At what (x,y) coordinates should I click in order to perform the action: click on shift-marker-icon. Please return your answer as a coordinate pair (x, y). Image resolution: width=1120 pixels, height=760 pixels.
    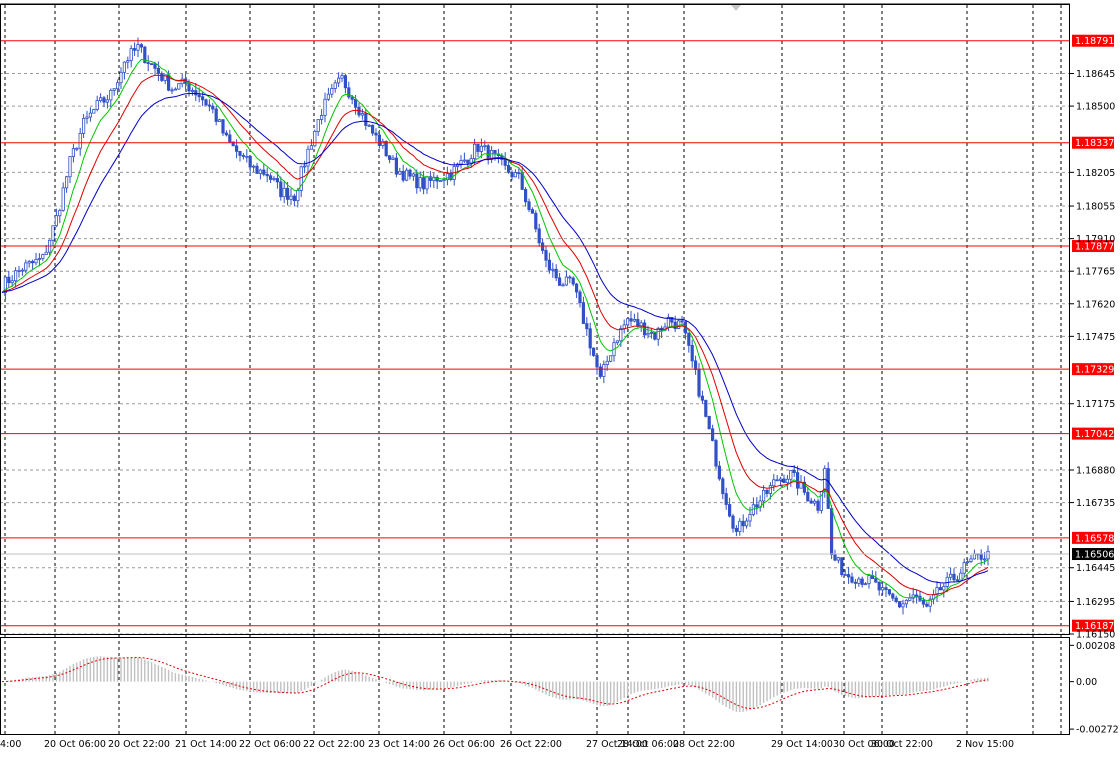
    Looking at the image, I should click on (736, 8).